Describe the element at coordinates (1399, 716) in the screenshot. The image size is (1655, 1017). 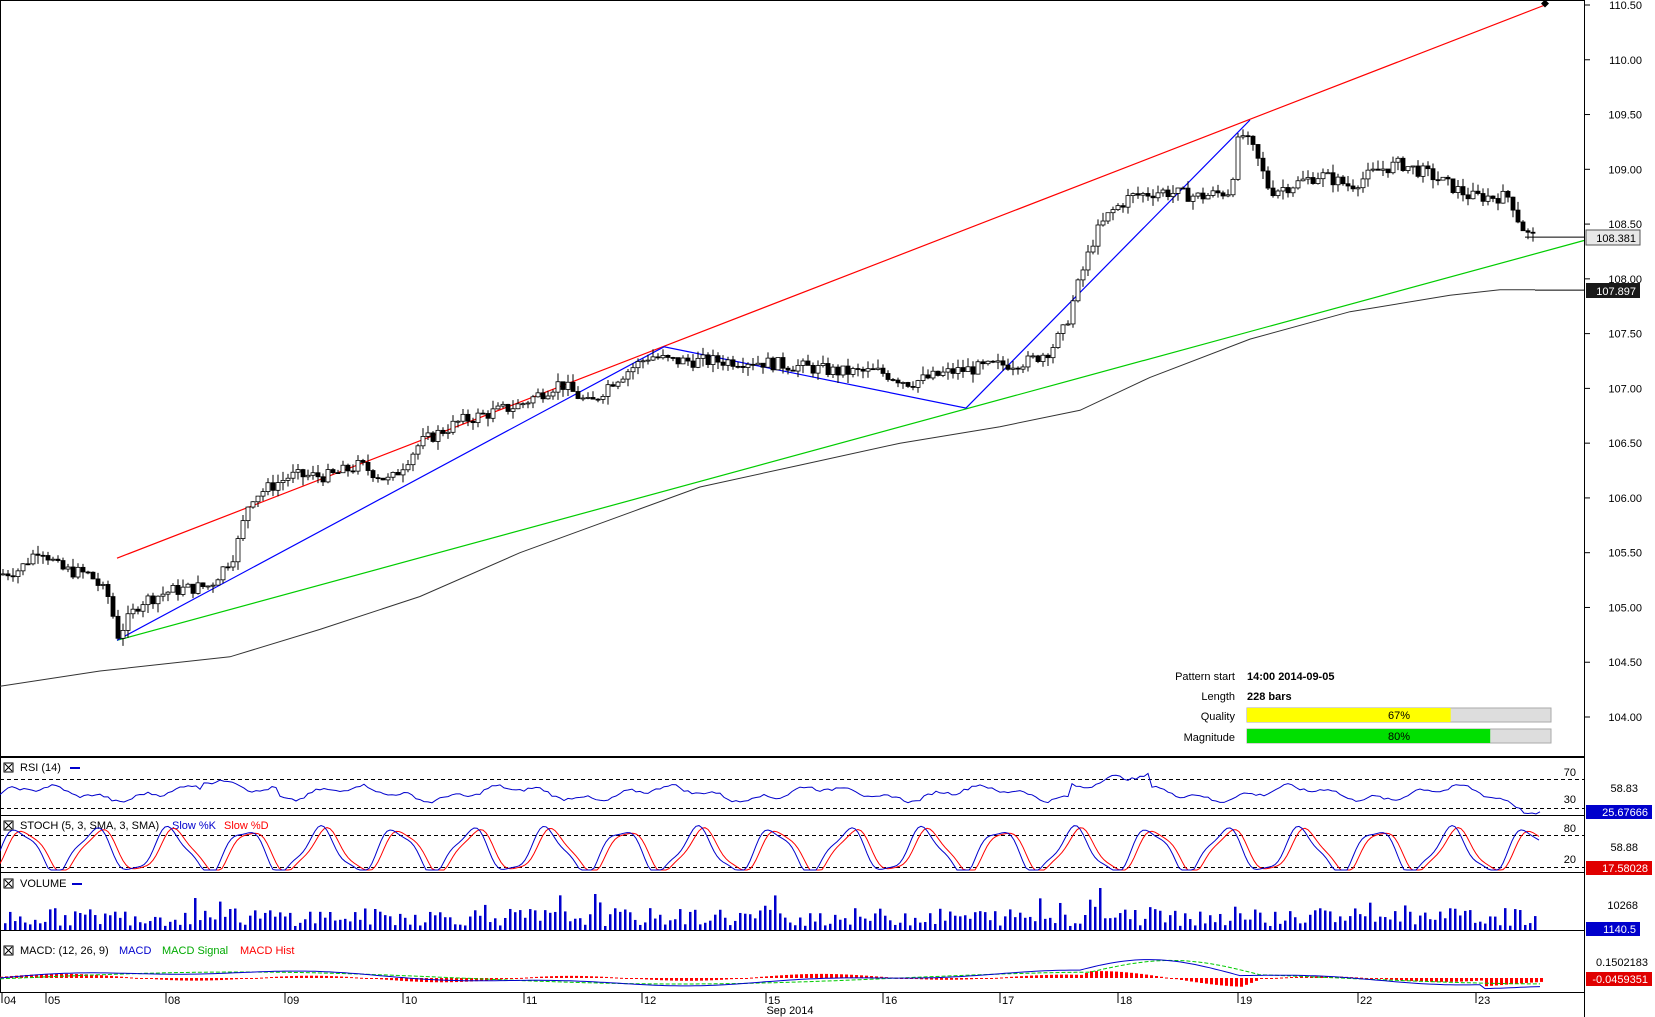
I see `quality-value: 67%` at that location.